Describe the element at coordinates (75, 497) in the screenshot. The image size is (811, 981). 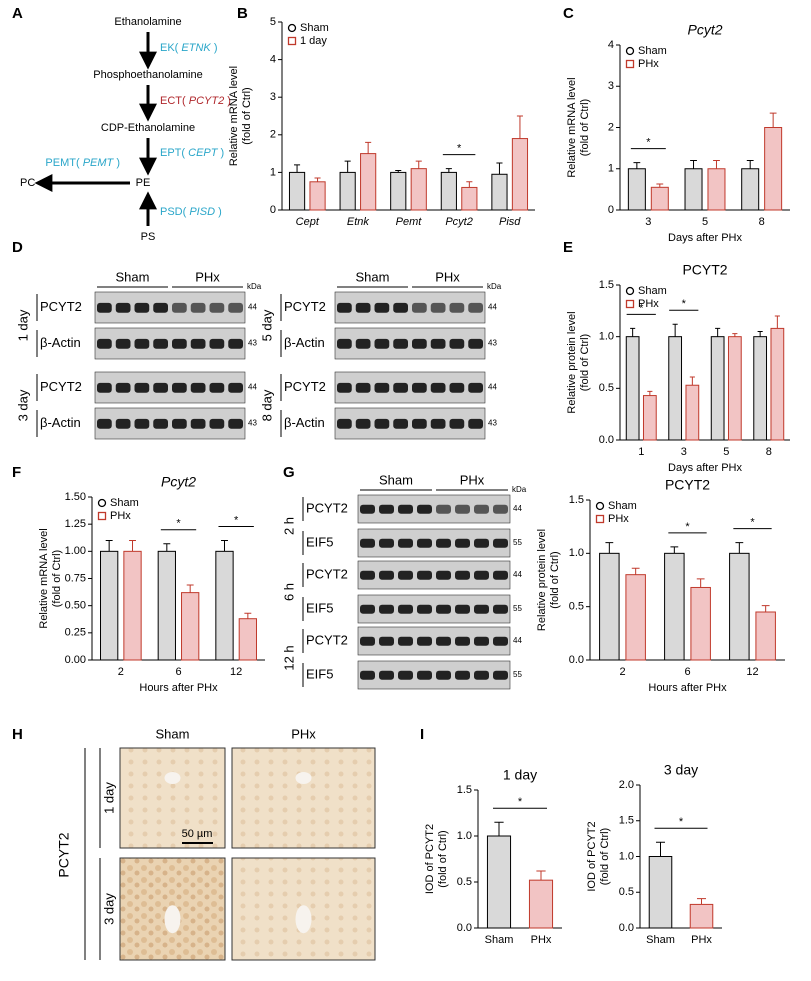
I see `y-tick-label: 1.50` at that location.